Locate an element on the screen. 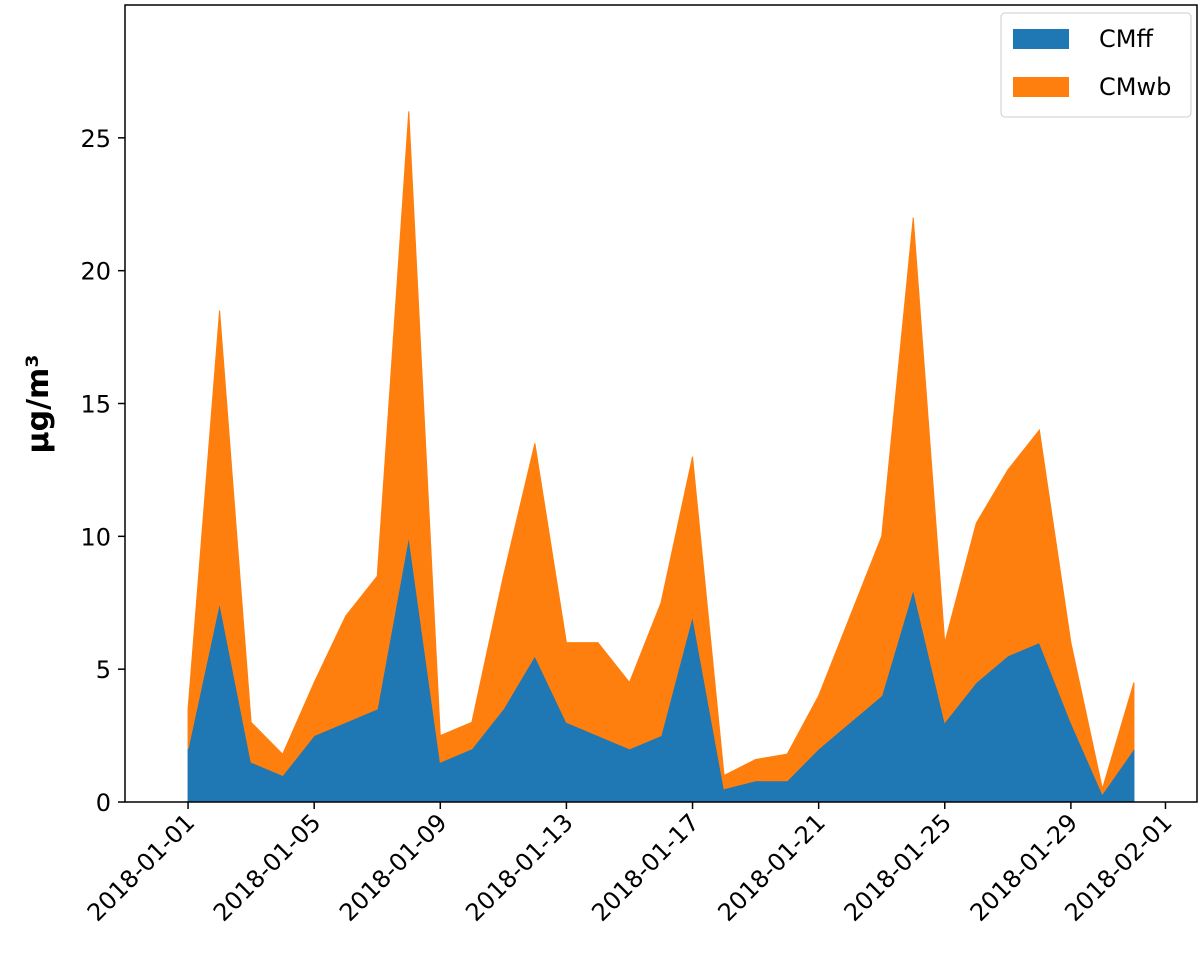  y-tick-label: 15 is located at coordinates (95, 405).